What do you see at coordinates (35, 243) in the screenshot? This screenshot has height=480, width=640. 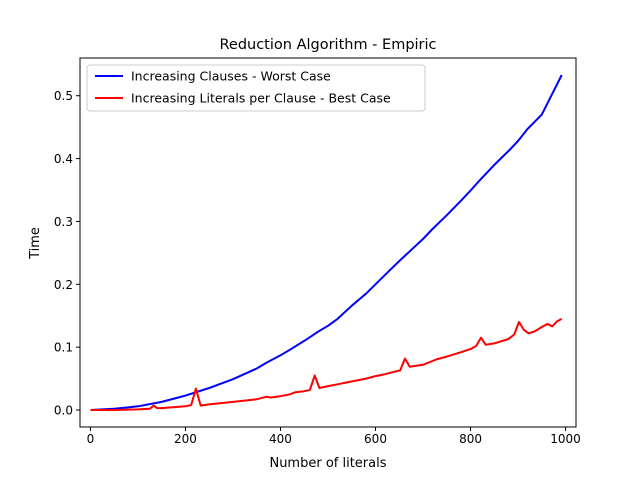 I see `y-axis-label: Time` at bounding box center [35, 243].